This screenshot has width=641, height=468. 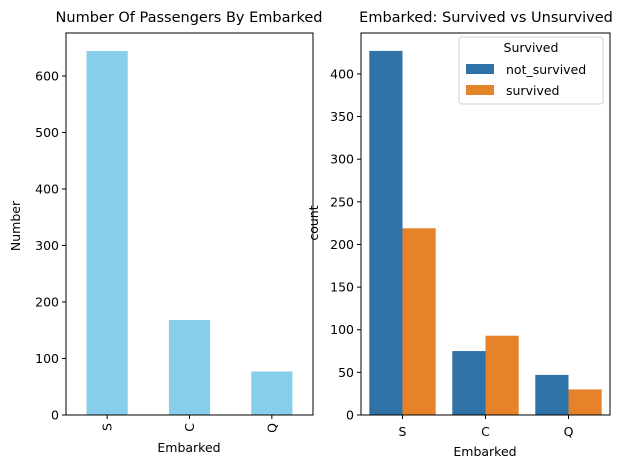 I want to click on chart-title: Embarked: Survived vs Unsurvived, so click(x=486, y=18).